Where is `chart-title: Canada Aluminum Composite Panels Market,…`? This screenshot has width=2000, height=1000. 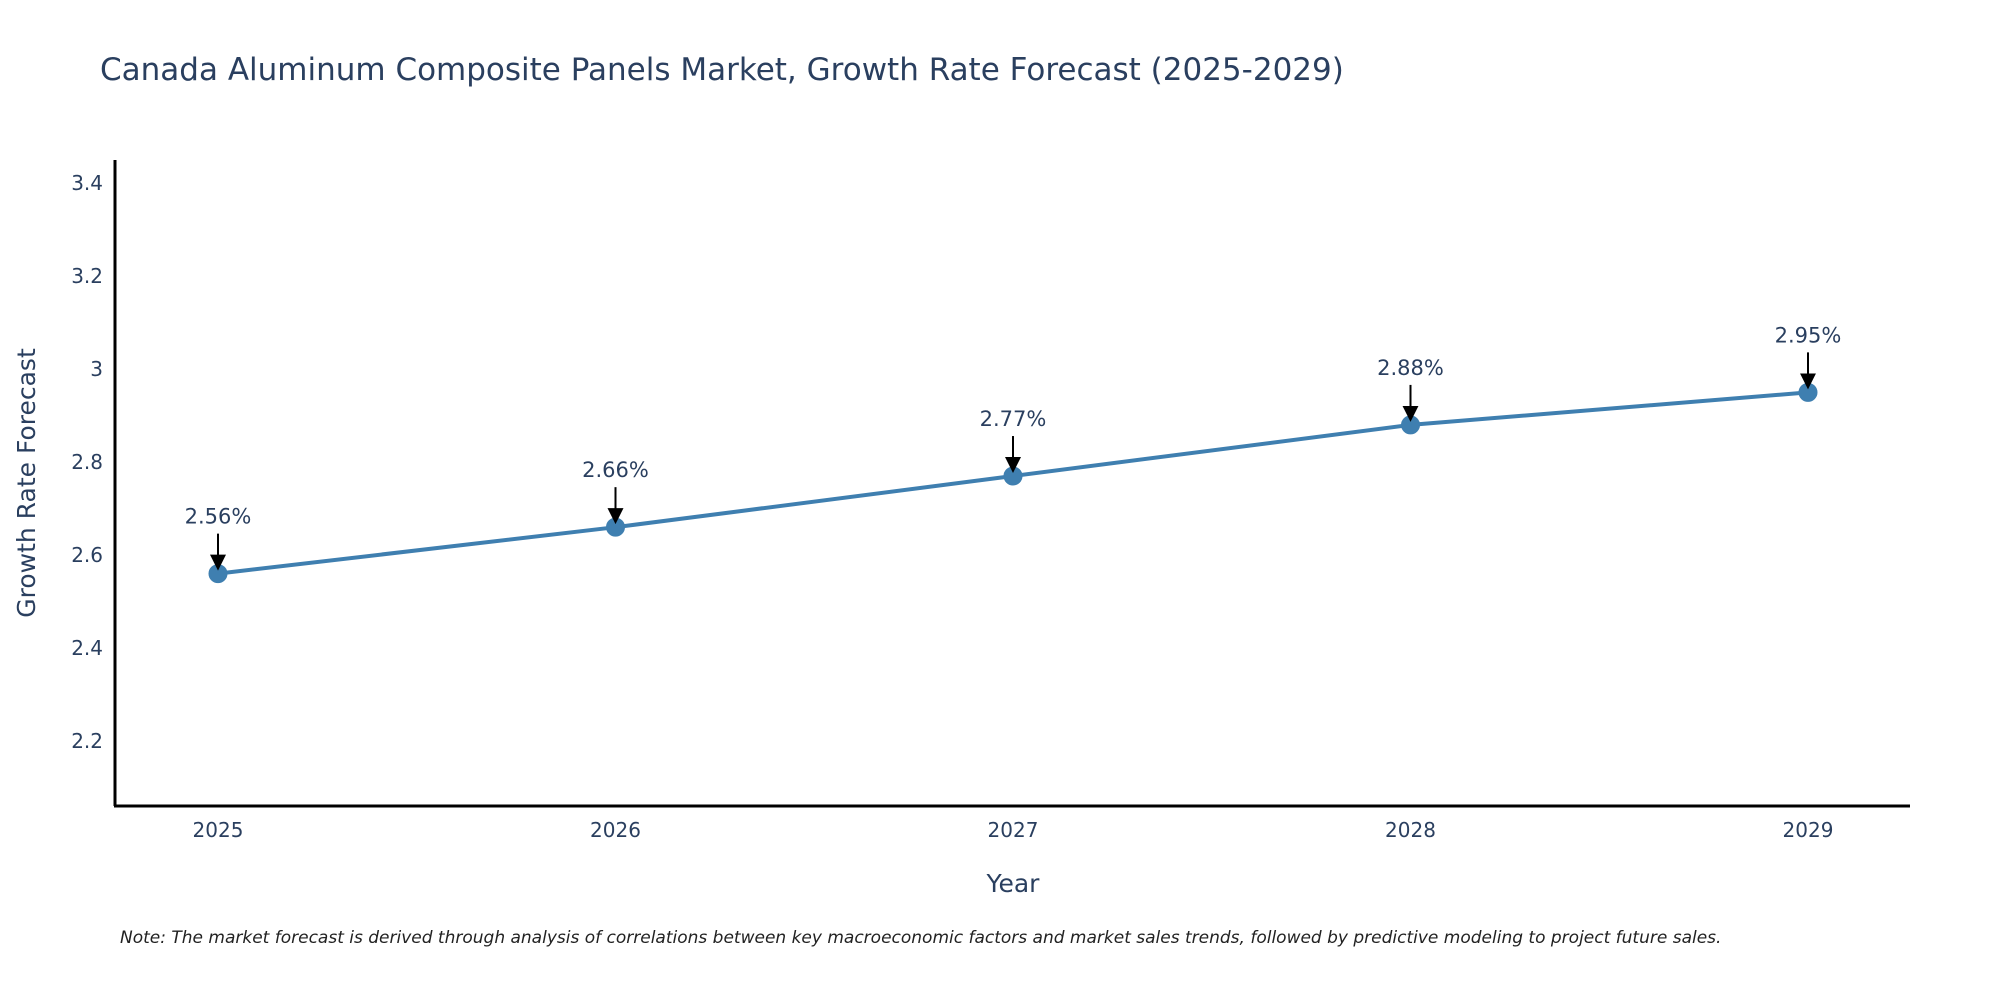
chart-title: Canada Aluminum Composite Panels Market,… is located at coordinates (722, 70).